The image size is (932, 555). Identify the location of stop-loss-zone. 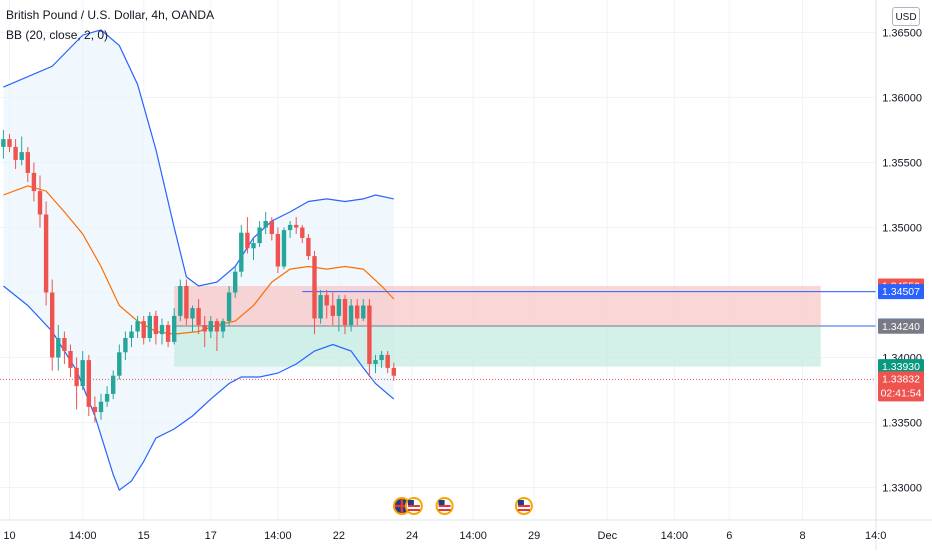
(497, 306).